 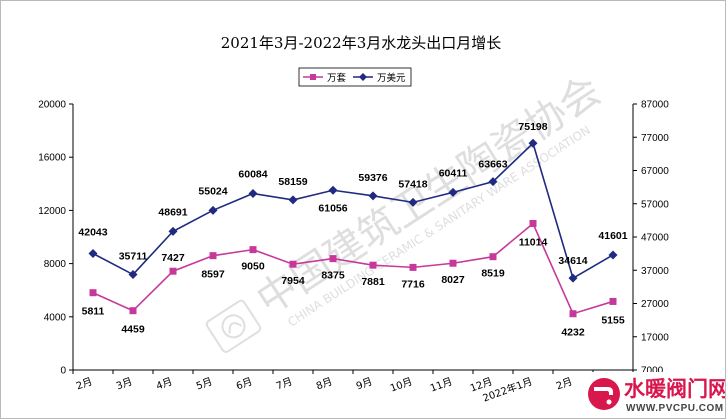 What do you see at coordinates (213, 275) in the screenshot?
I see `data-label: 8597` at bounding box center [213, 275].